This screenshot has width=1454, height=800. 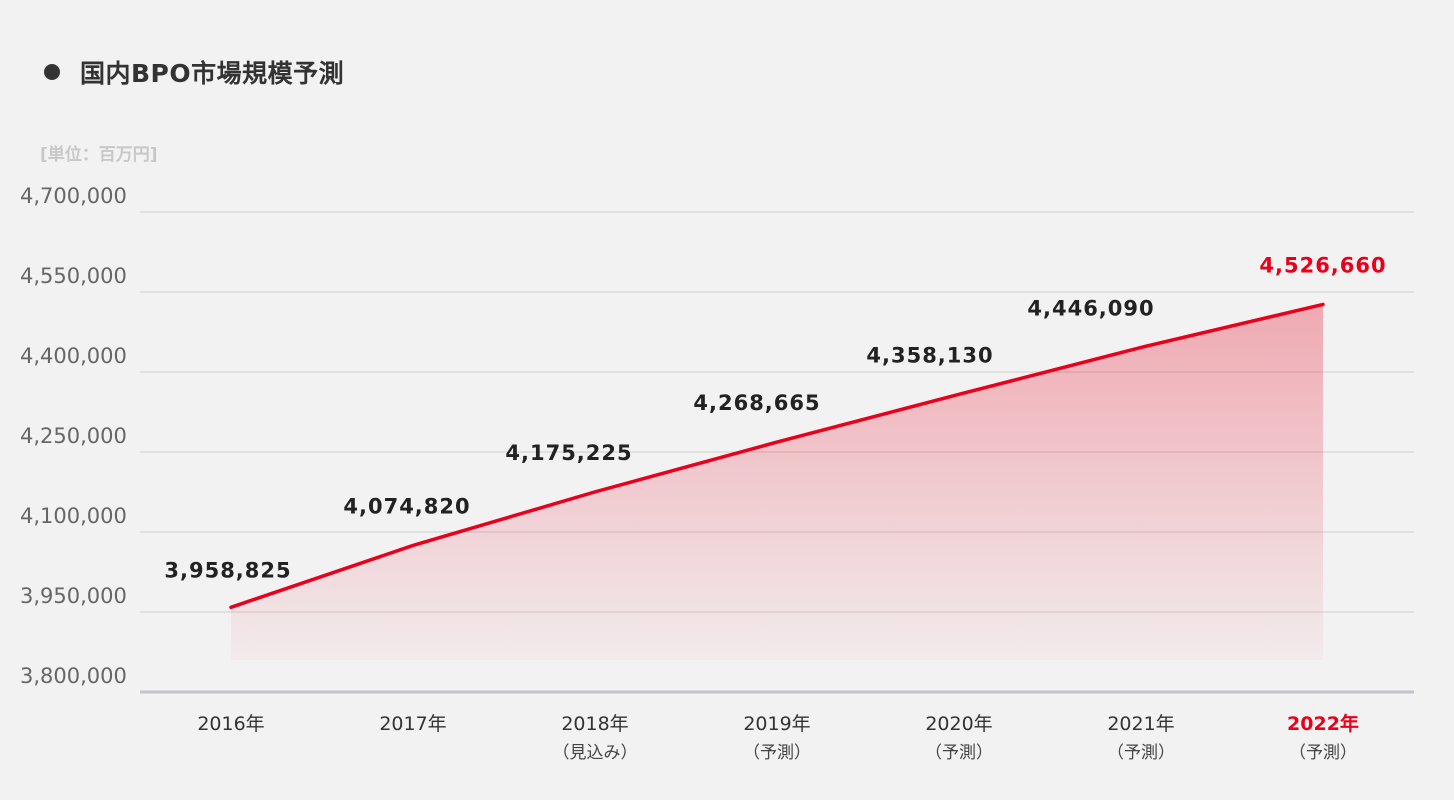 What do you see at coordinates (1090, 308) in the screenshot?
I see `data-label: 4,446,090` at bounding box center [1090, 308].